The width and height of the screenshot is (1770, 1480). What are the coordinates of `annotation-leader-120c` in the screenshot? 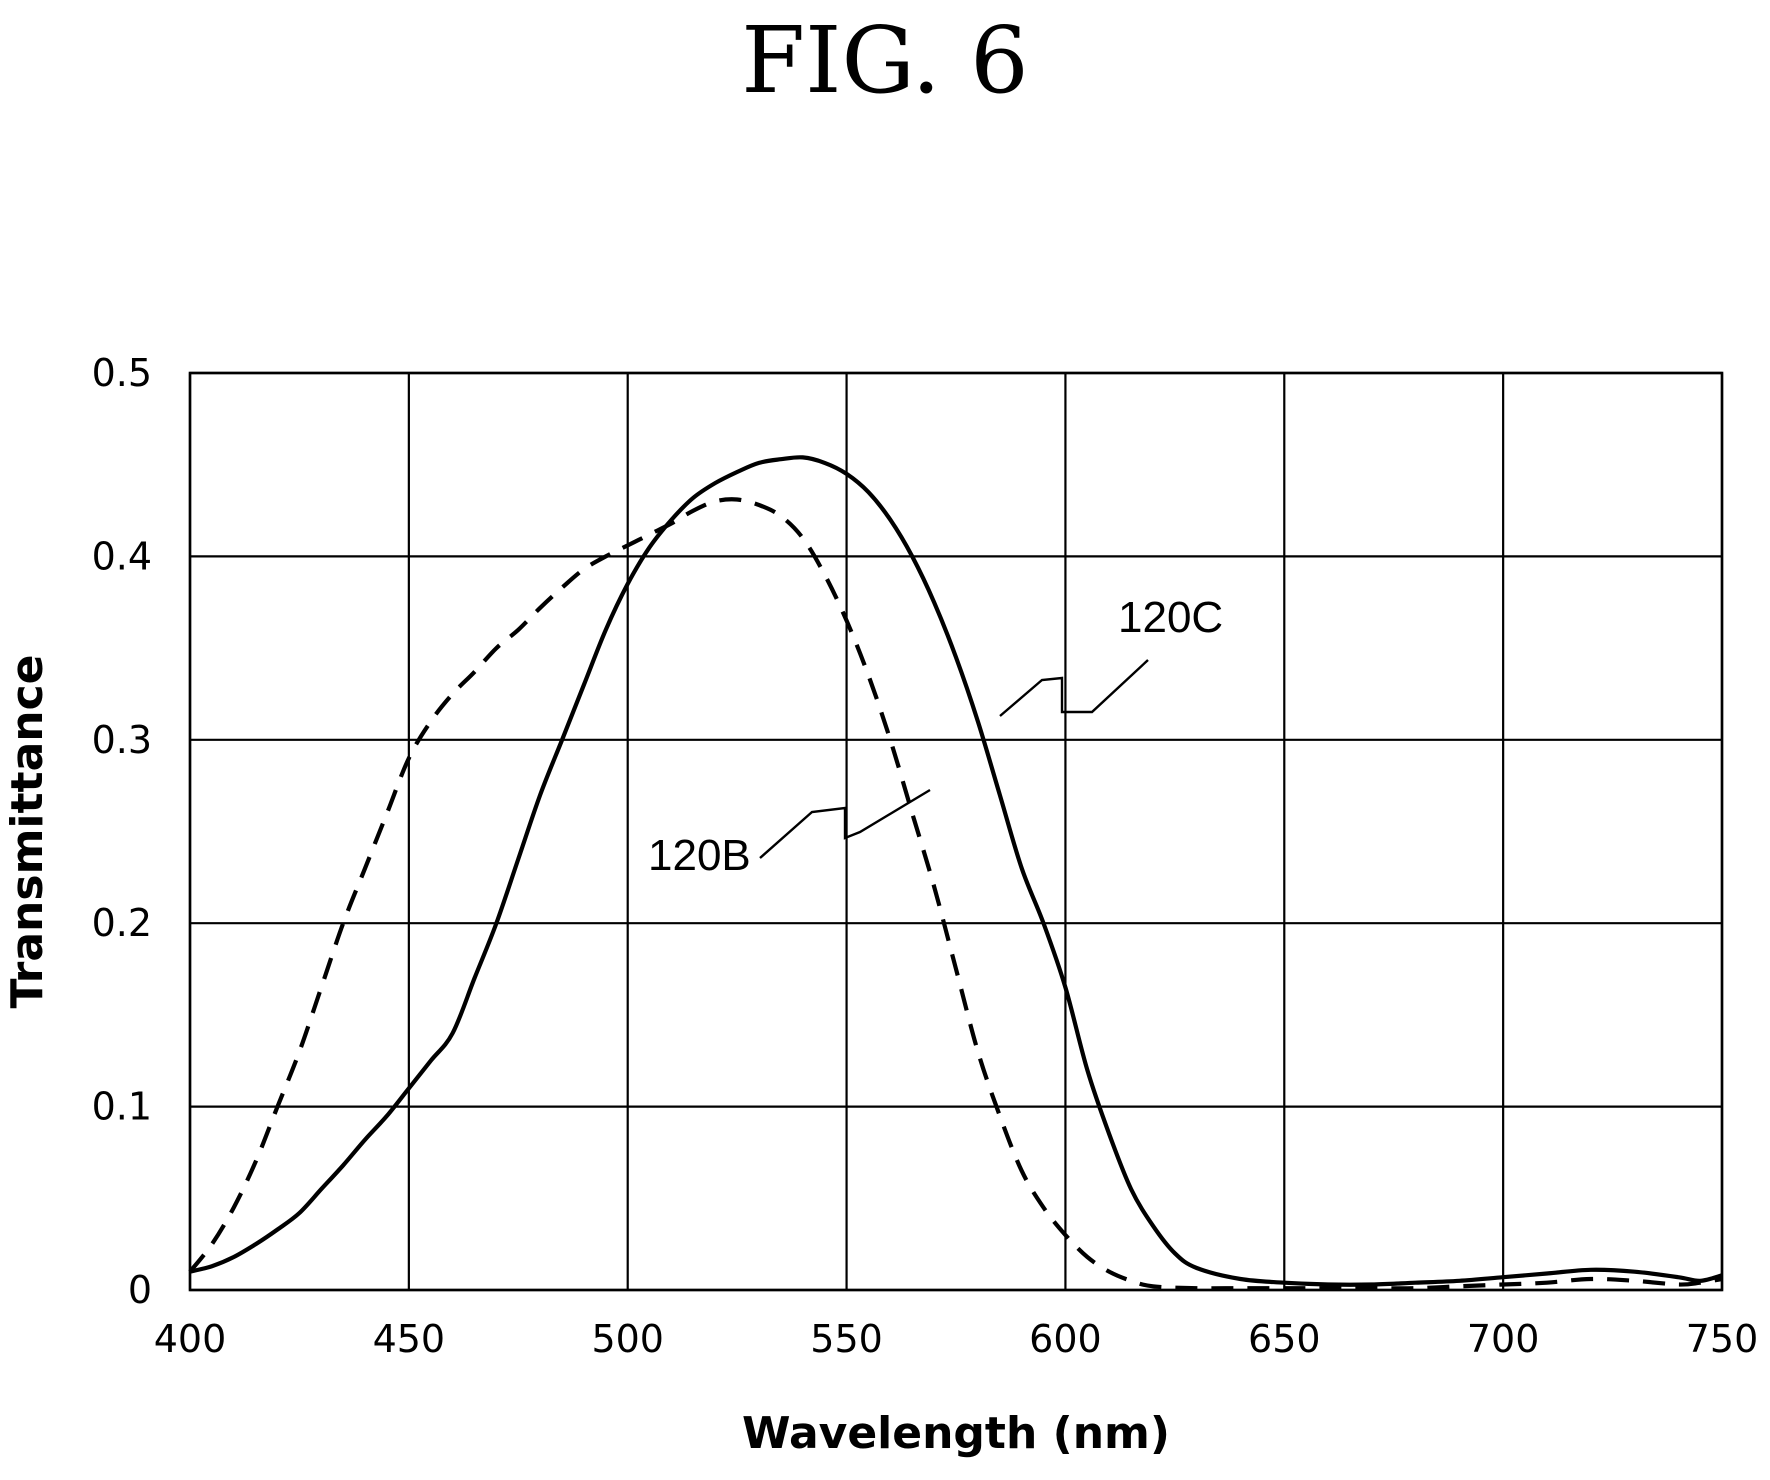 It's located at (1074, 688).